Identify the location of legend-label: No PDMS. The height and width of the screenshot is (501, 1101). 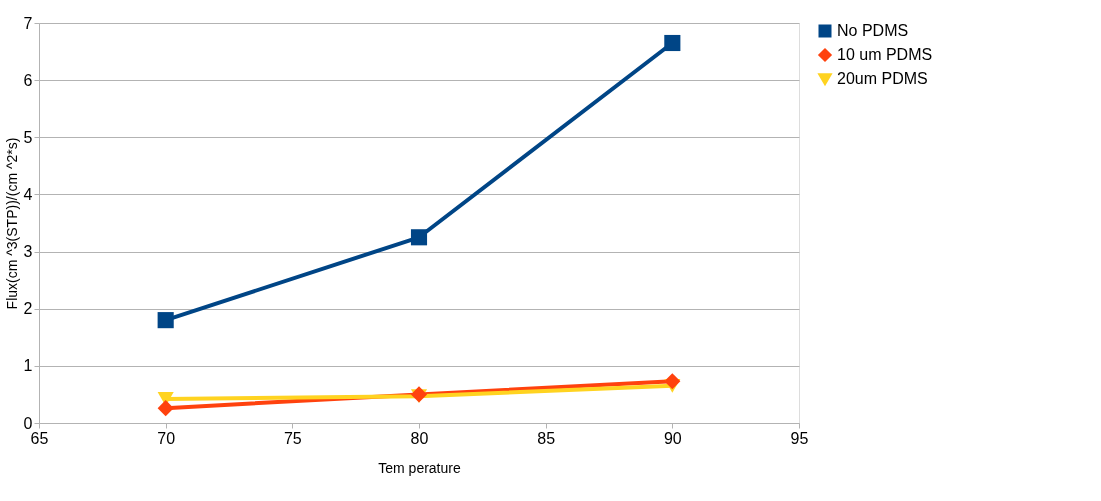
(873, 30).